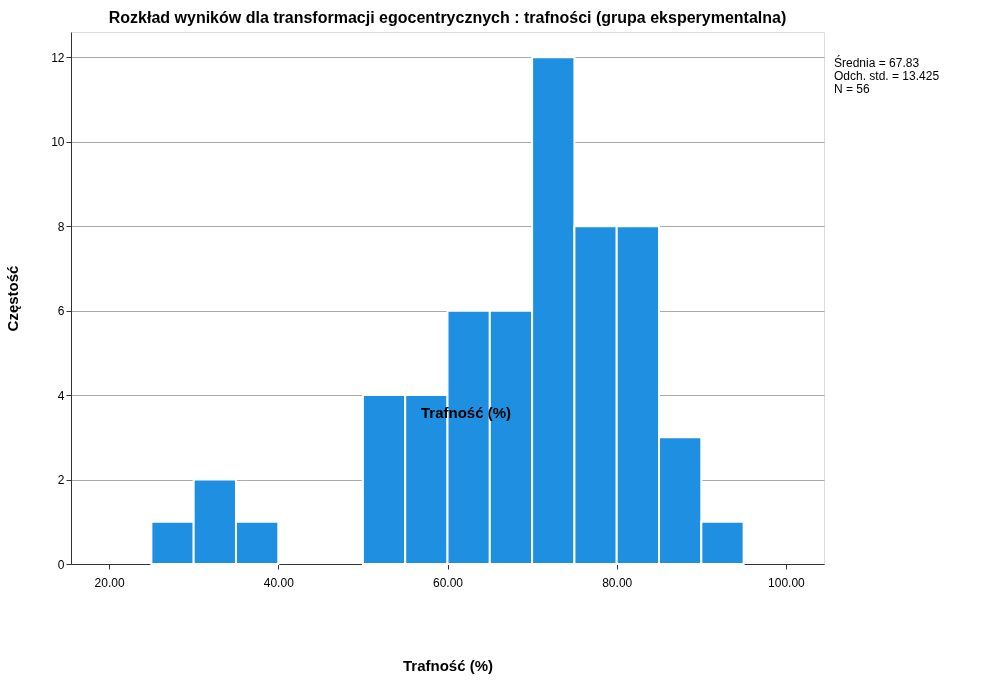 Image resolution: width=1001 pixels, height=684 pixels. Describe the element at coordinates (887, 76) in the screenshot. I see `text: Odch. std. = 13.425` at that location.